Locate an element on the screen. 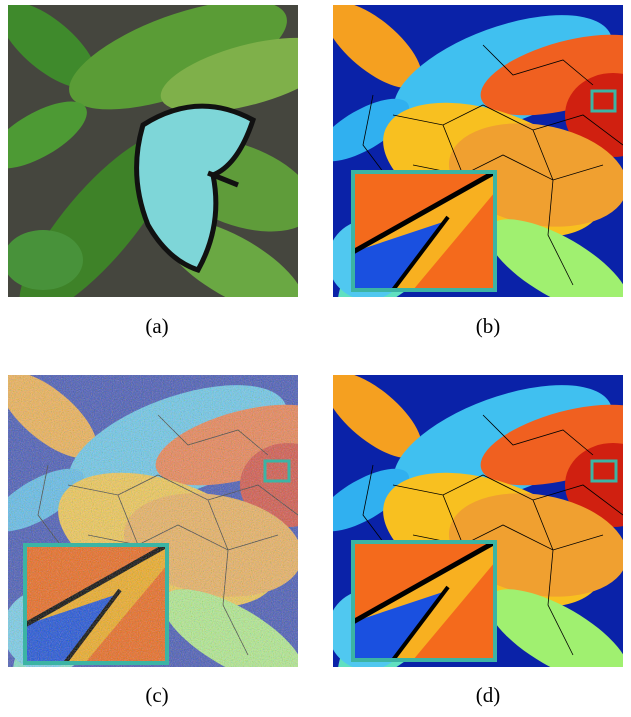 This screenshot has width=631, height=717. caption: (a) is located at coordinates (156, 326).